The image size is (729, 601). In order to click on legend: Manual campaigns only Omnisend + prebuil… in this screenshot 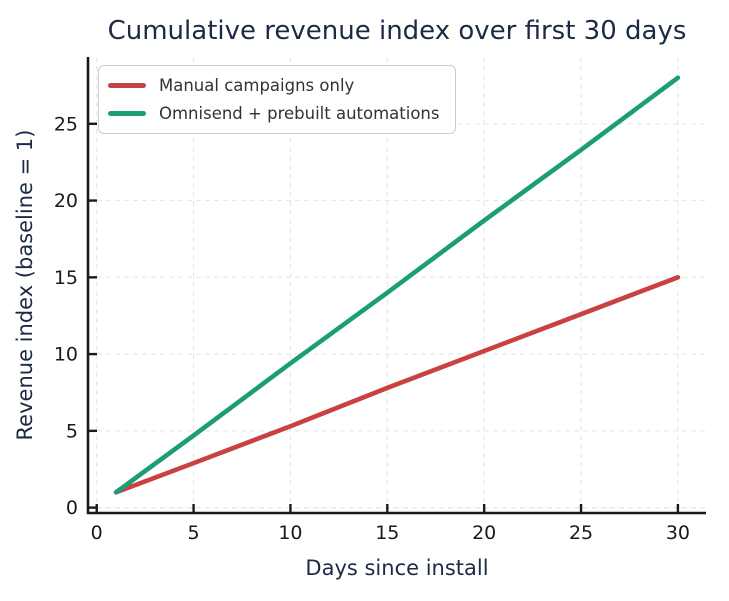, I will do `click(277, 99)`.